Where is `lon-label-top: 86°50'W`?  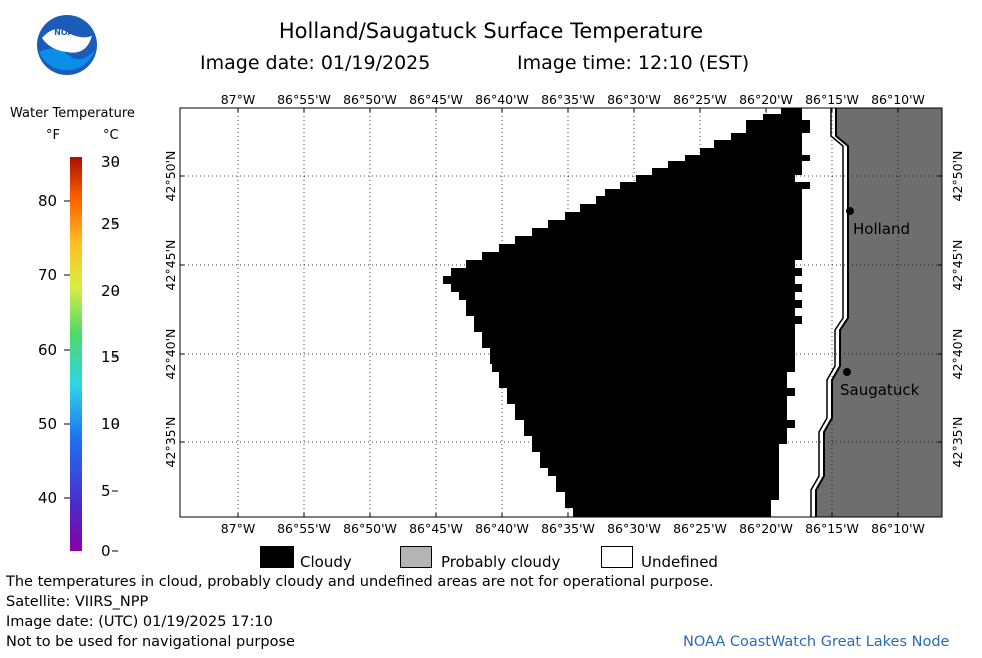 lon-label-top: 86°50'W is located at coordinates (370, 99).